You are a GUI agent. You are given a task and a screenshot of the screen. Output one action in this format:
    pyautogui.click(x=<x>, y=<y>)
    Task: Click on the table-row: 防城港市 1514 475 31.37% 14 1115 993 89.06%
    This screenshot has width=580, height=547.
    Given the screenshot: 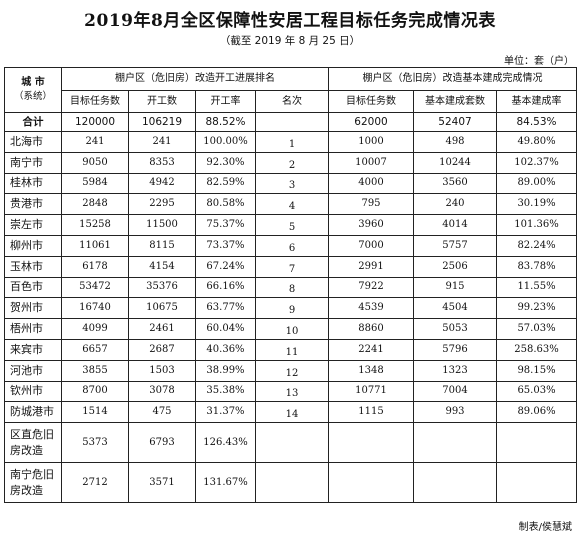 What is the action you would take?
    pyautogui.click(x=291, y=412)
    